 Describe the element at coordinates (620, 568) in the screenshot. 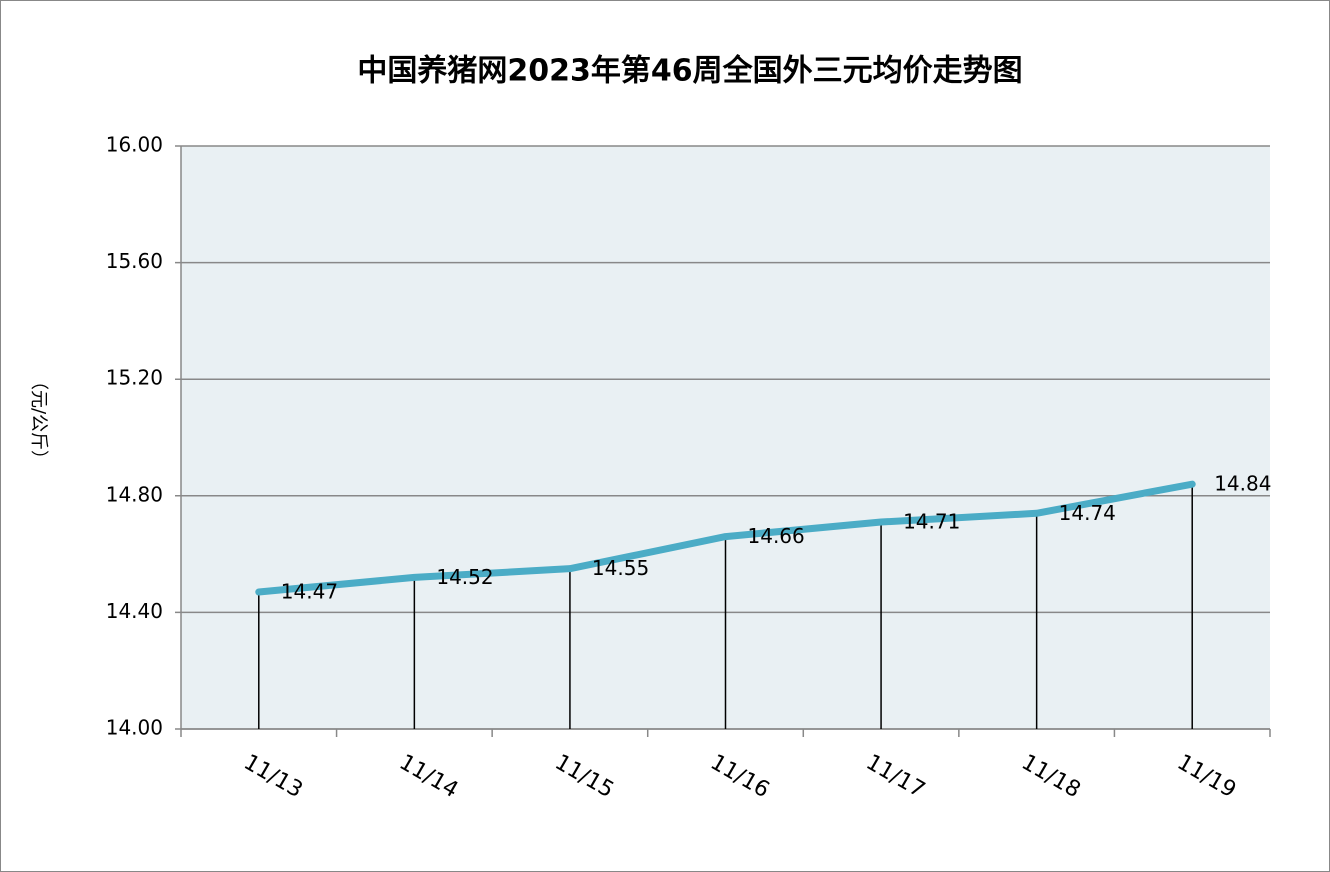

I see `data-label: 14.55` at that location.